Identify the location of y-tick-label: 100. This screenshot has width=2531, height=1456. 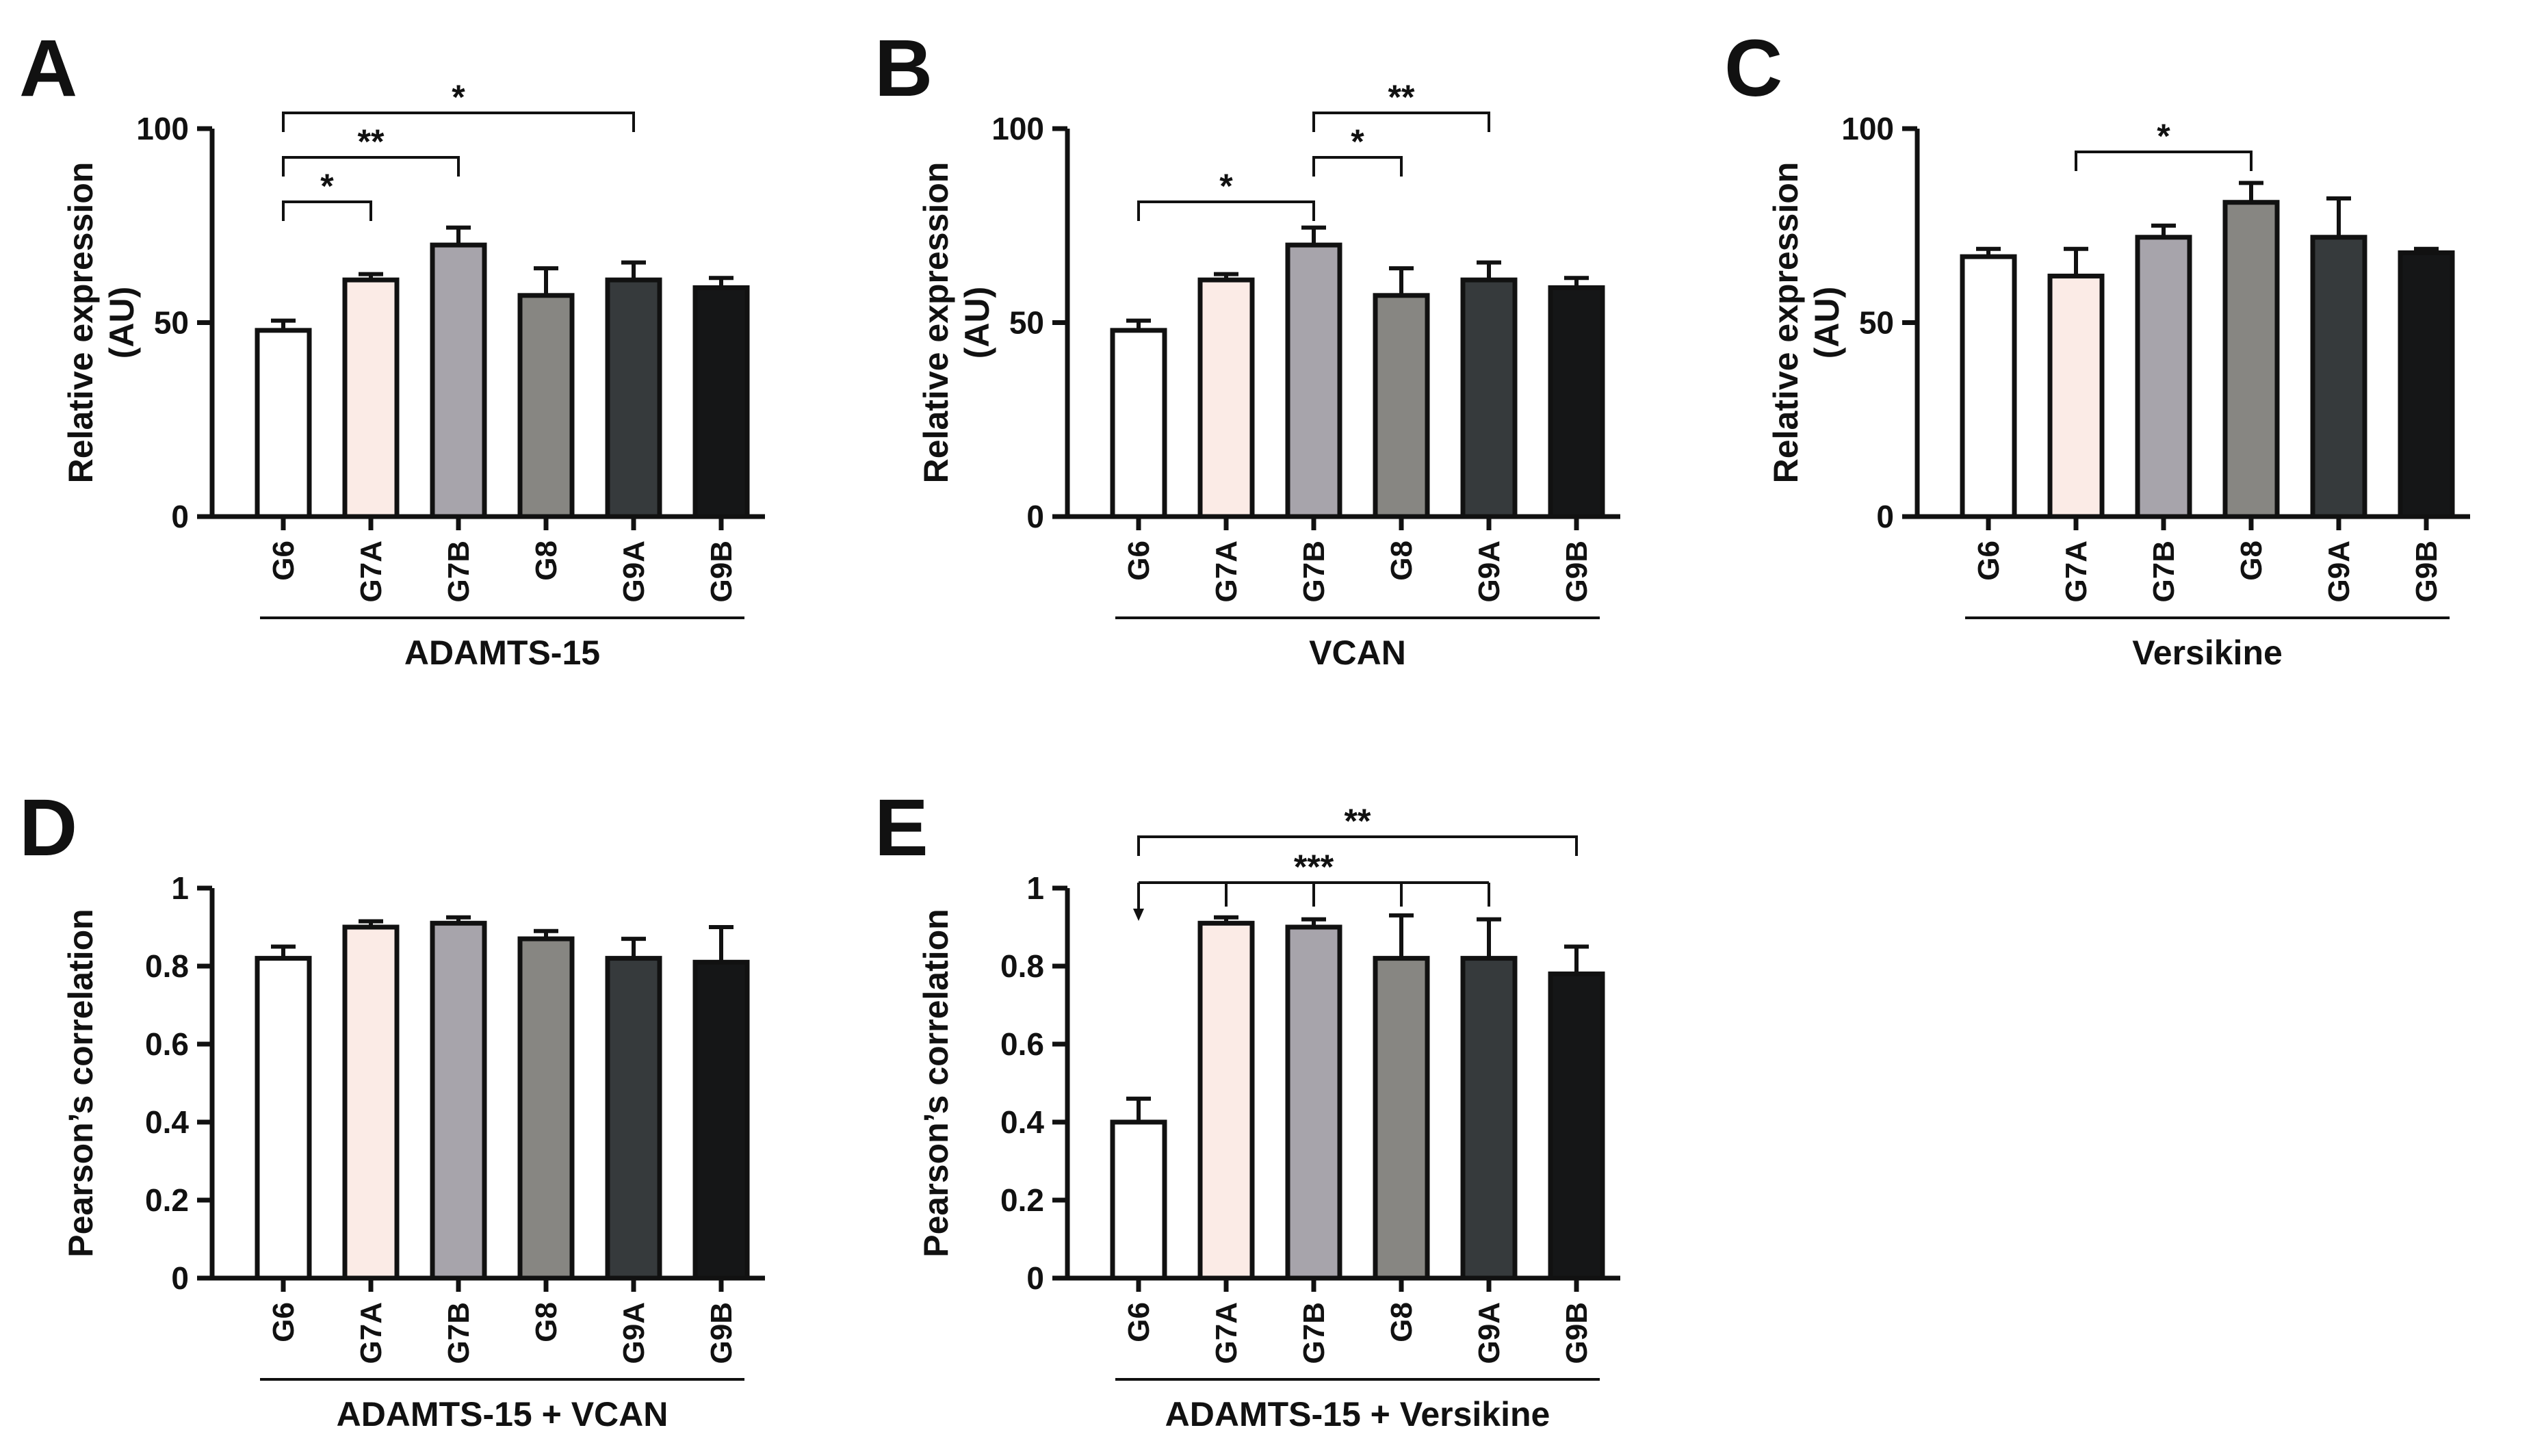
(162, 128).